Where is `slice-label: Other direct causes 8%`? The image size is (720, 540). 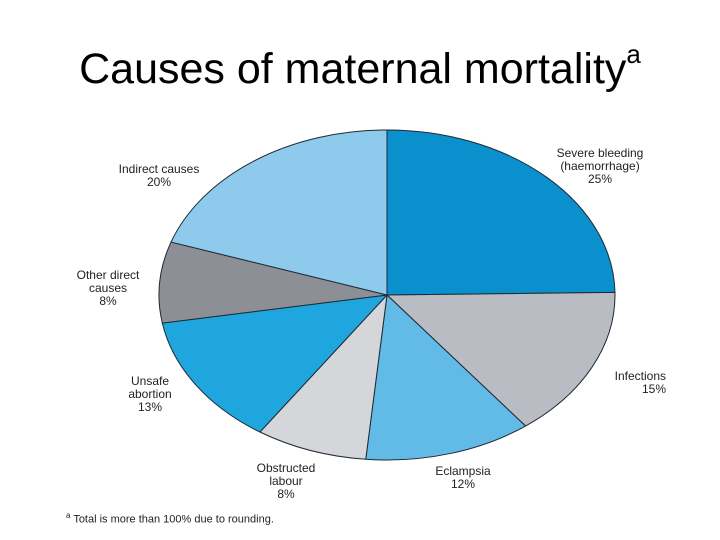
slice-label: Other direct causes 8% is located at coordinates (108, 288).